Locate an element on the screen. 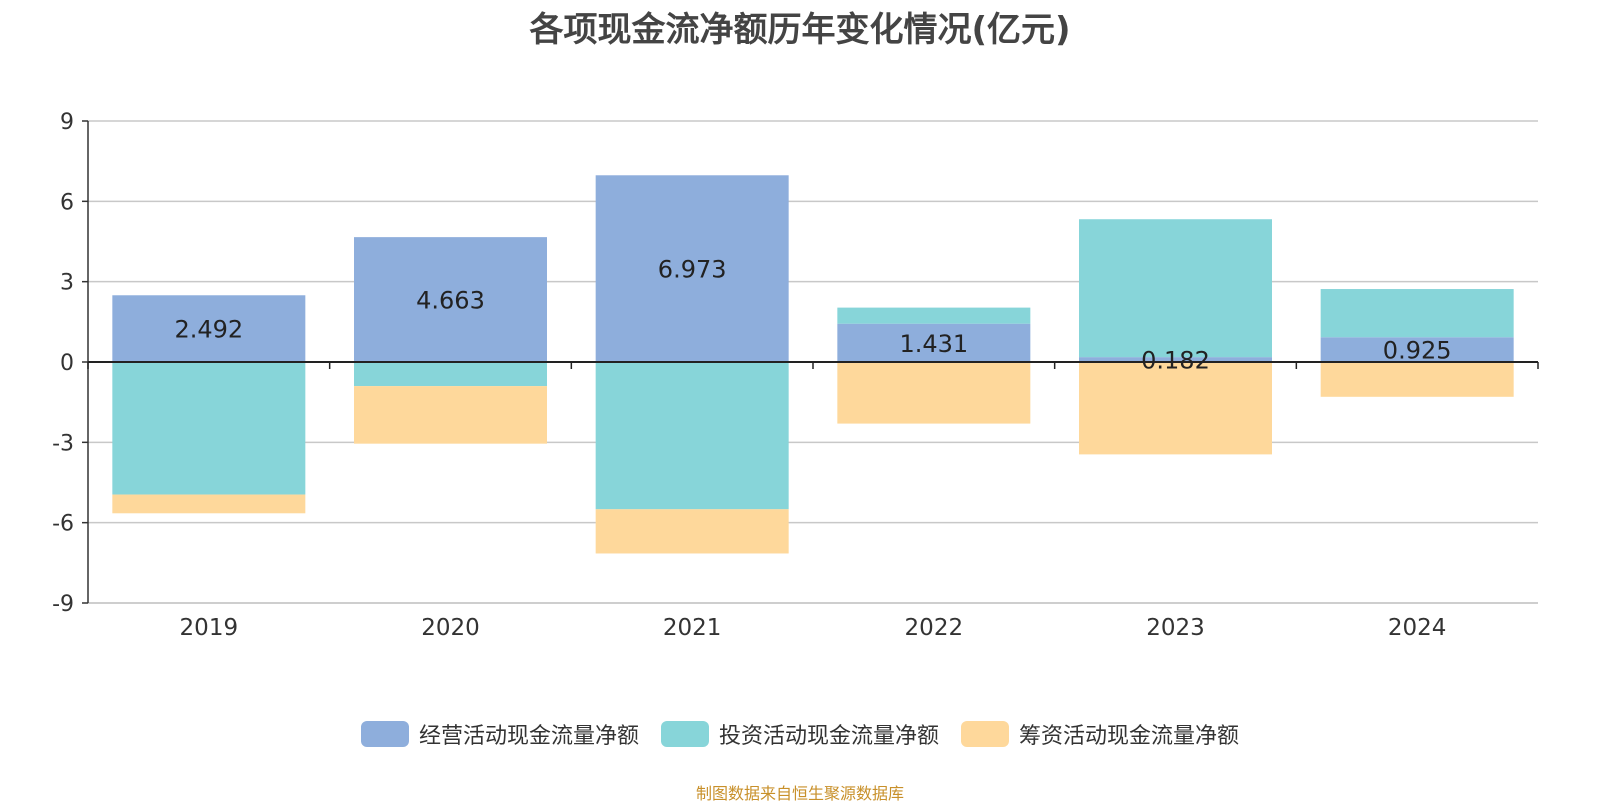  legend-label-investing: 投资活动现金流量净额 is located at coordinates (828, 736).